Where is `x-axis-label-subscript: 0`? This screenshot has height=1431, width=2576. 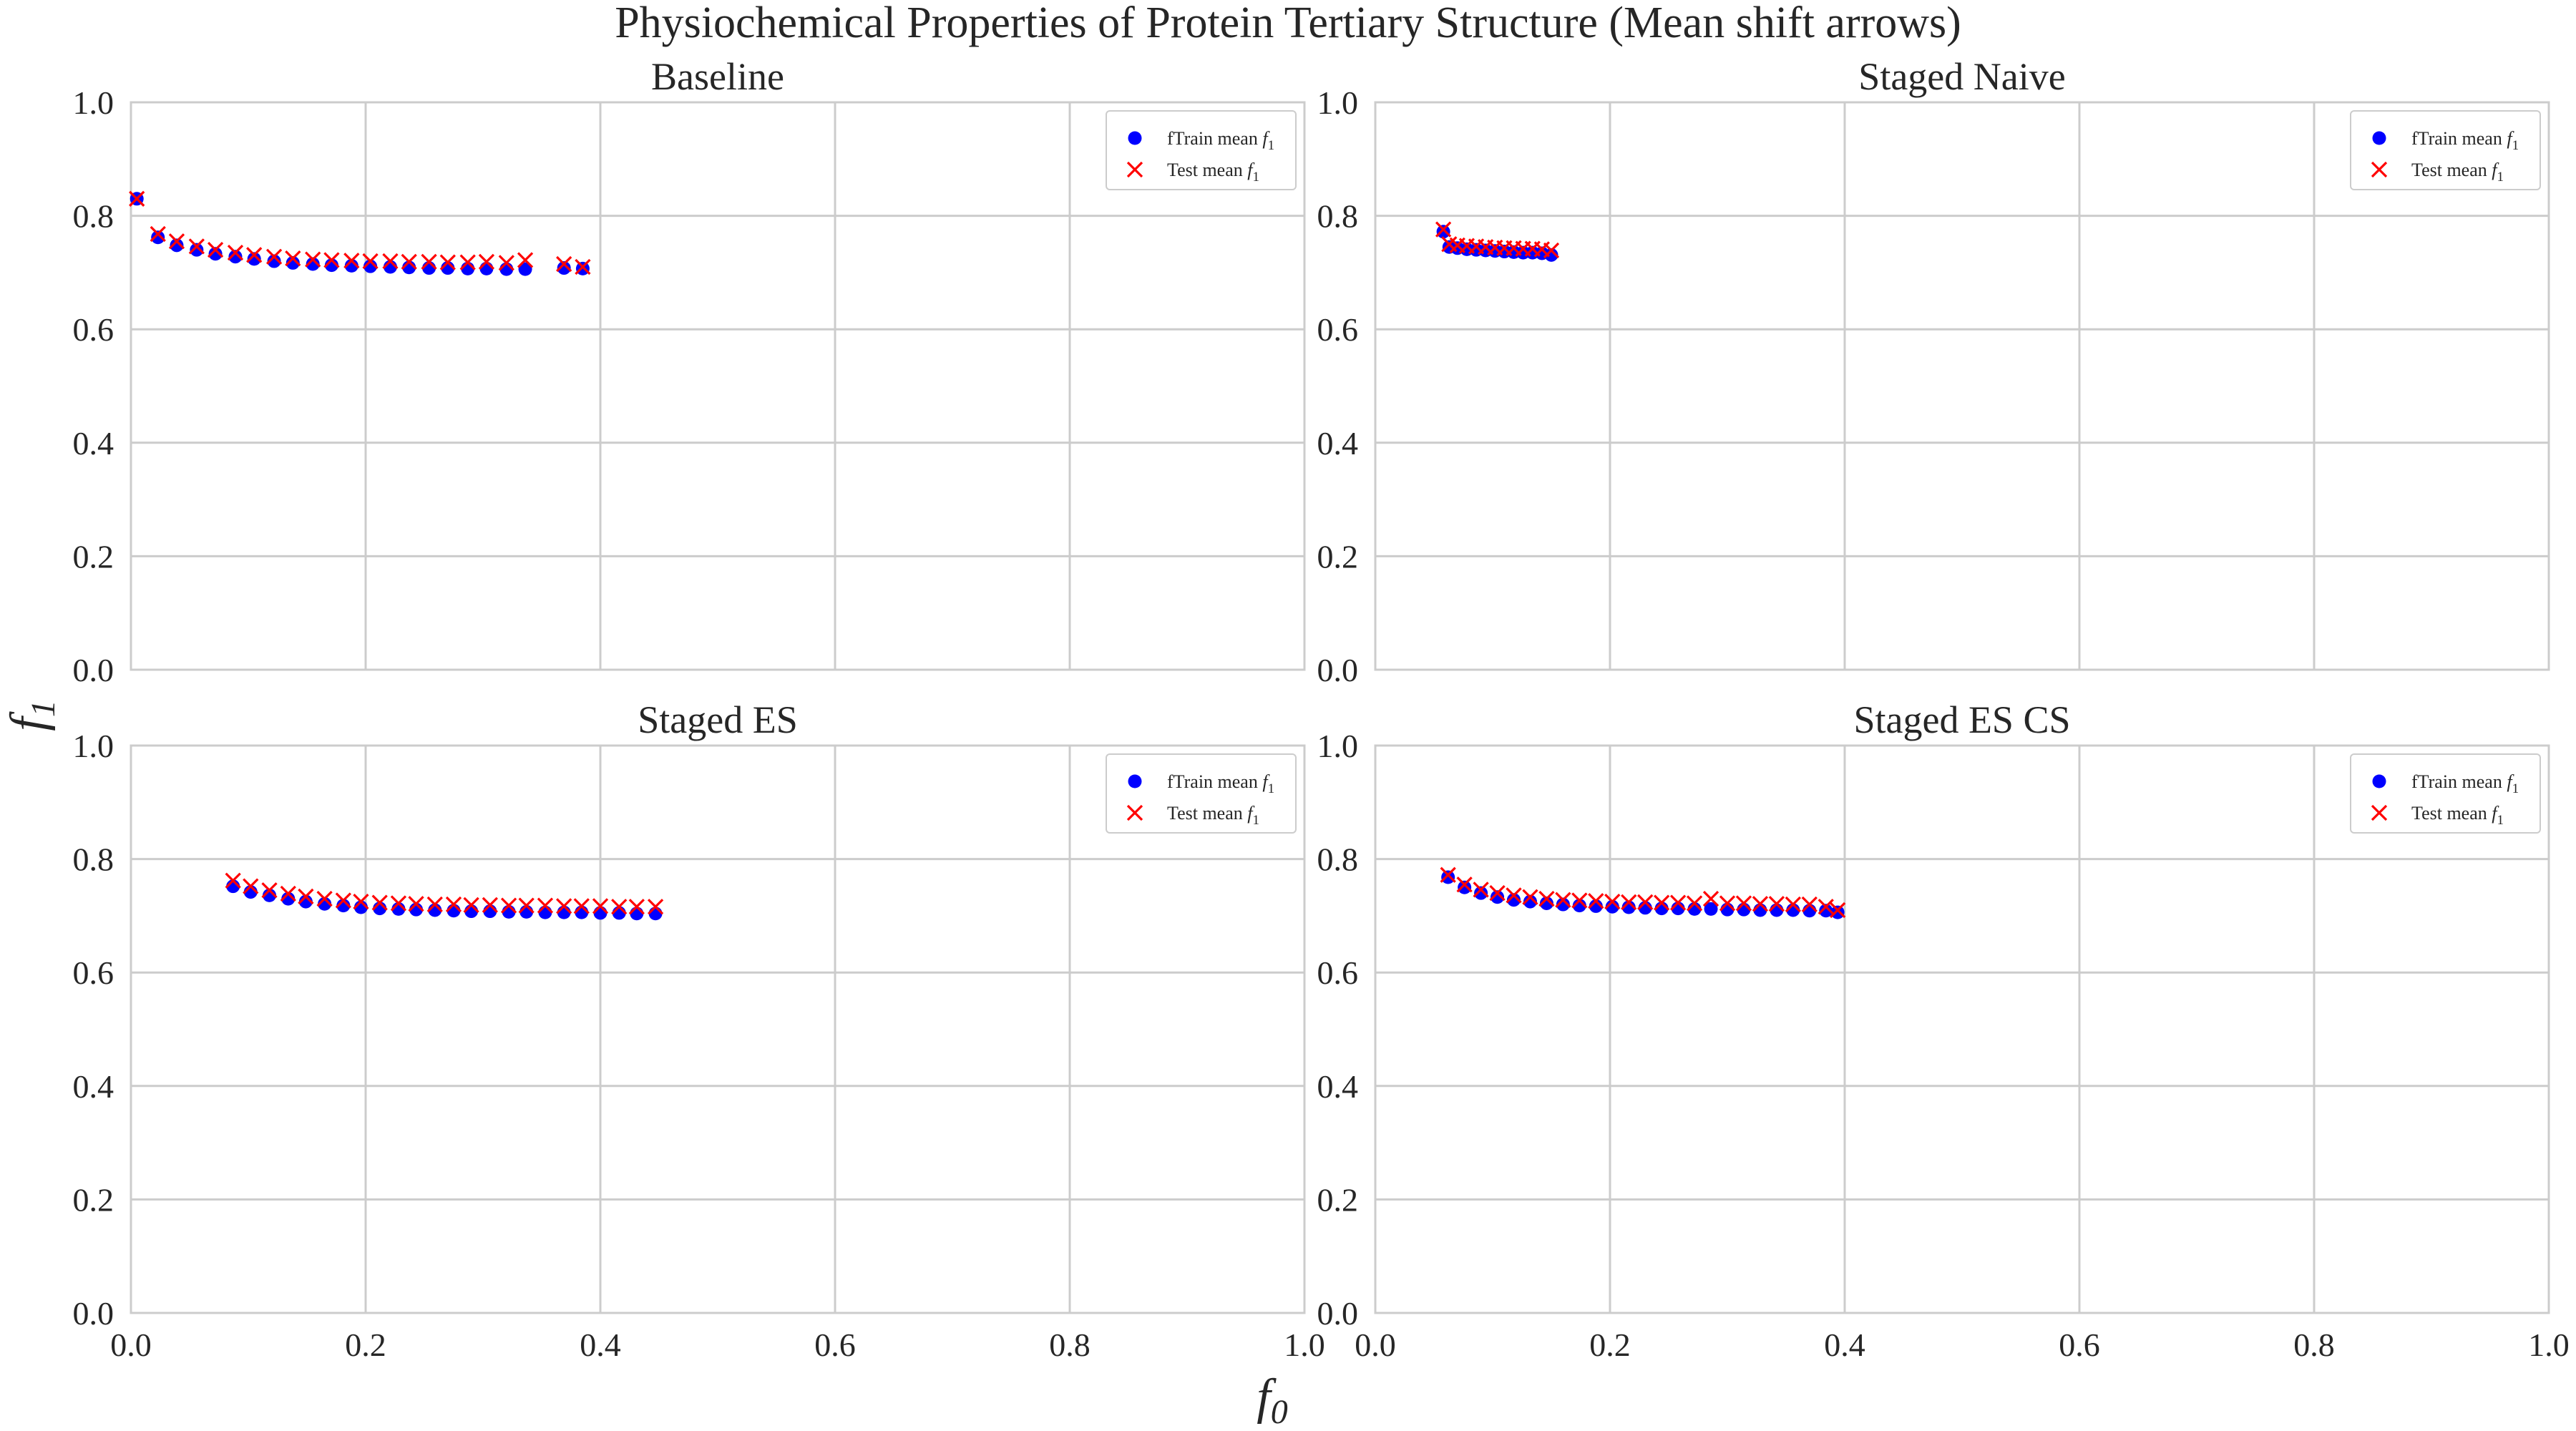
x-axis-label-subscript: 0 is located at coordinates (1279, 1412).